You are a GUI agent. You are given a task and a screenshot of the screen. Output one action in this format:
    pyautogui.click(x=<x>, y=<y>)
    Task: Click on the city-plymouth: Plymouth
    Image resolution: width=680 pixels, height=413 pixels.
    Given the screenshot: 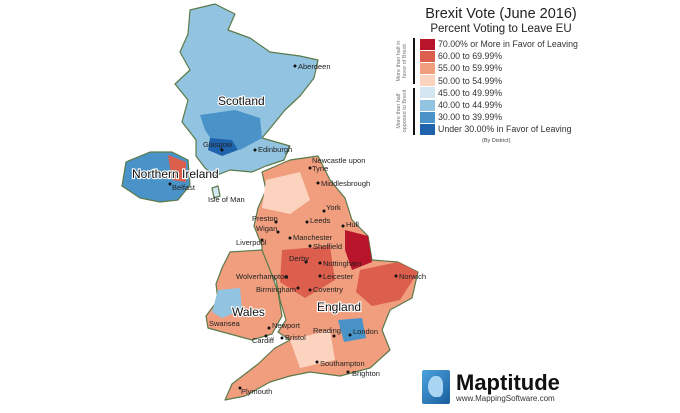 What is the action you would take?
    pyautogui.click(x=256, y=391)
    